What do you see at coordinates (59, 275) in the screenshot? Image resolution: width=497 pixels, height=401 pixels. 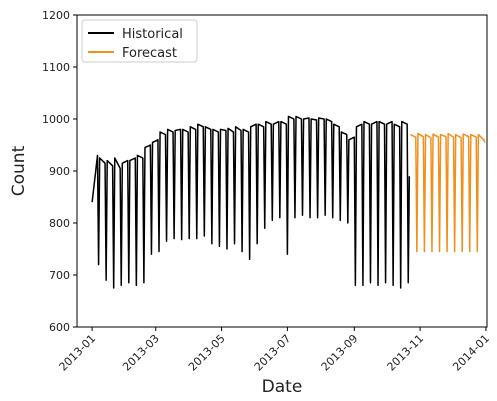 I see `y-tick-label: 700` at bounding box center [59, 275].